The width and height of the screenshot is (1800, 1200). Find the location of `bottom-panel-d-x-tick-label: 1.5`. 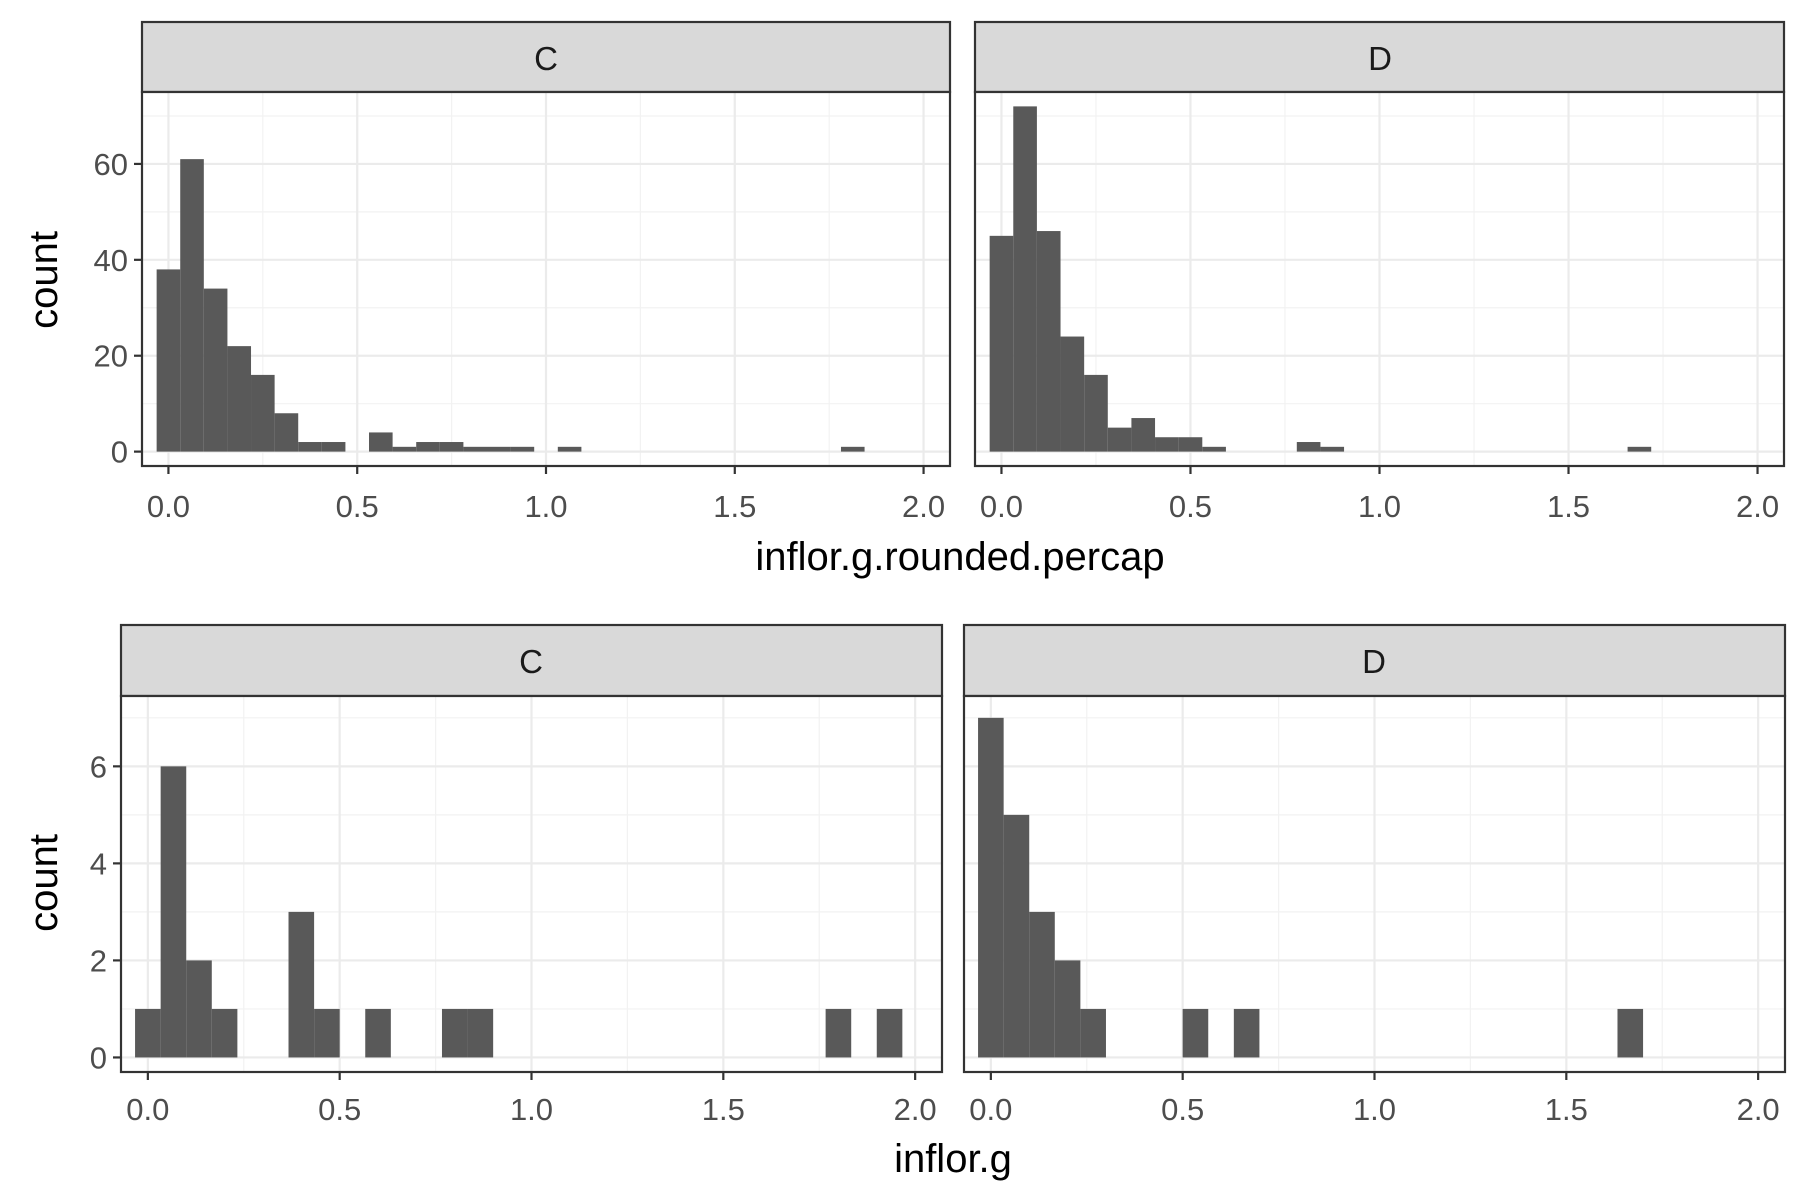

bottom-panel-d-x-tick-label: 1.5 is located at coordinates (1566, 1109).